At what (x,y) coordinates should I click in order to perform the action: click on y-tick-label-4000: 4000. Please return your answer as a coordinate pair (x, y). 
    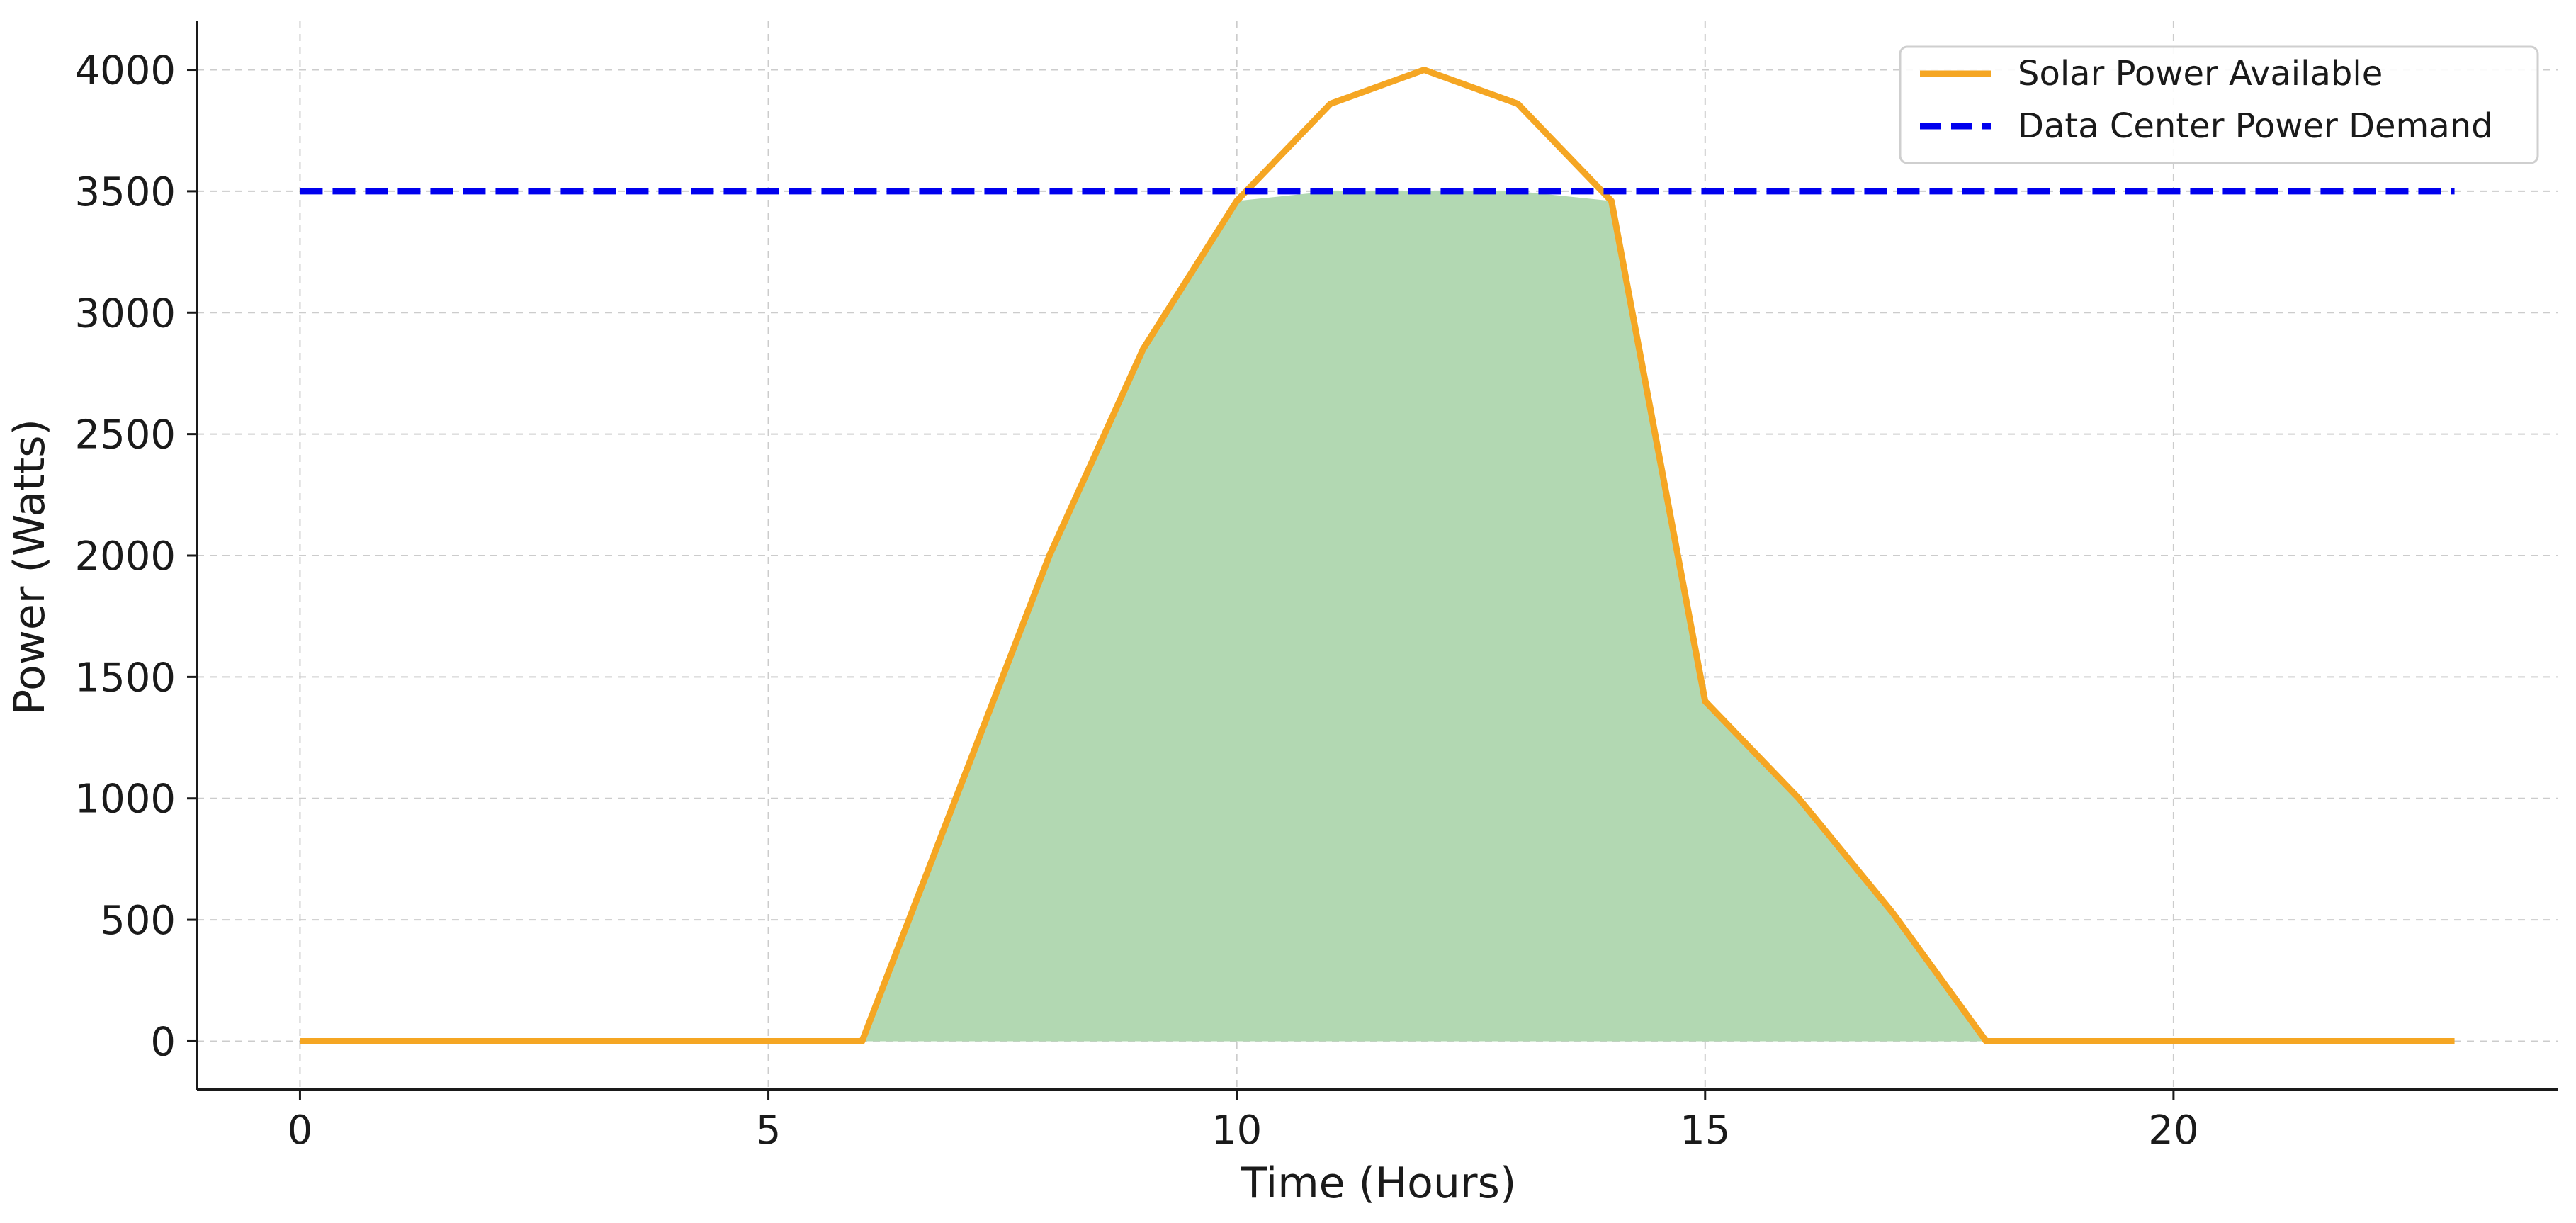
    Looking at the image, I should click on (125, 71).